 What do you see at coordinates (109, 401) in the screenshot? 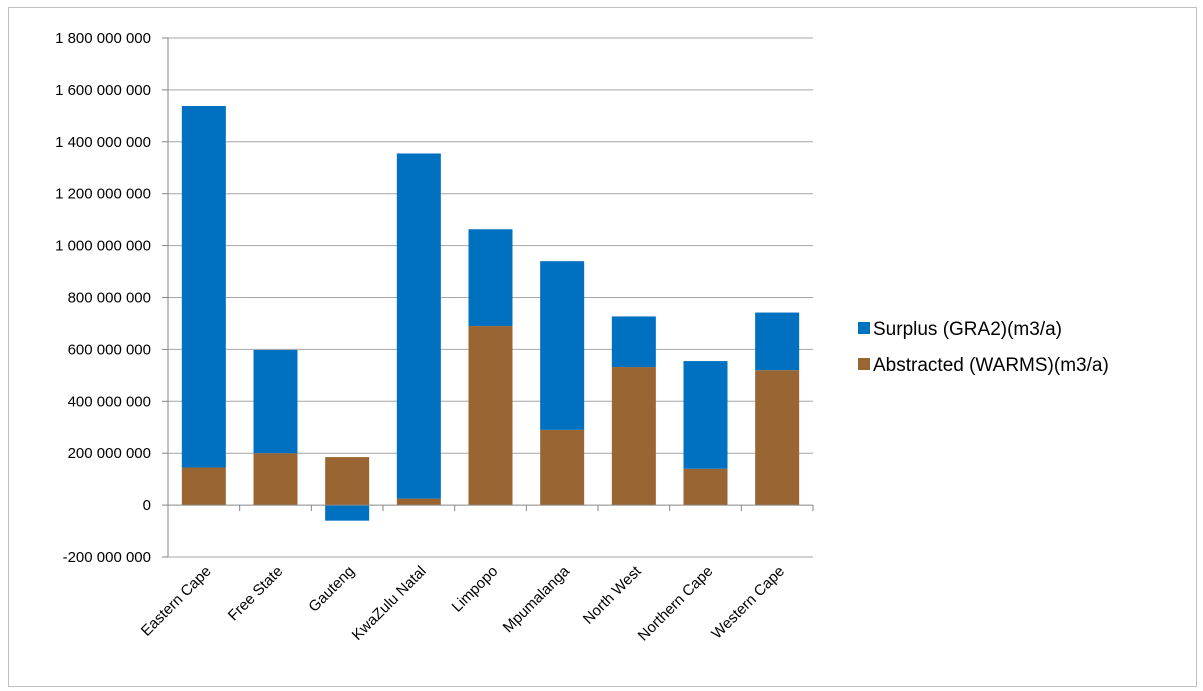
I see `y-tick-label: 400 000 000` at bounding box center [109, 401].